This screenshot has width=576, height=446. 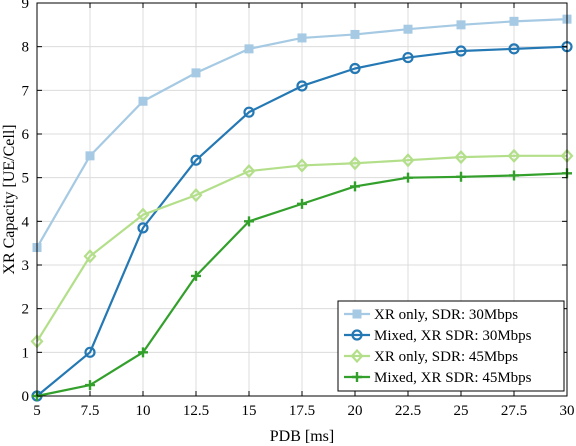 I want to click on legend-entry: Mixed, XR SDR: 45Mbps, so click(x=438, y=378).